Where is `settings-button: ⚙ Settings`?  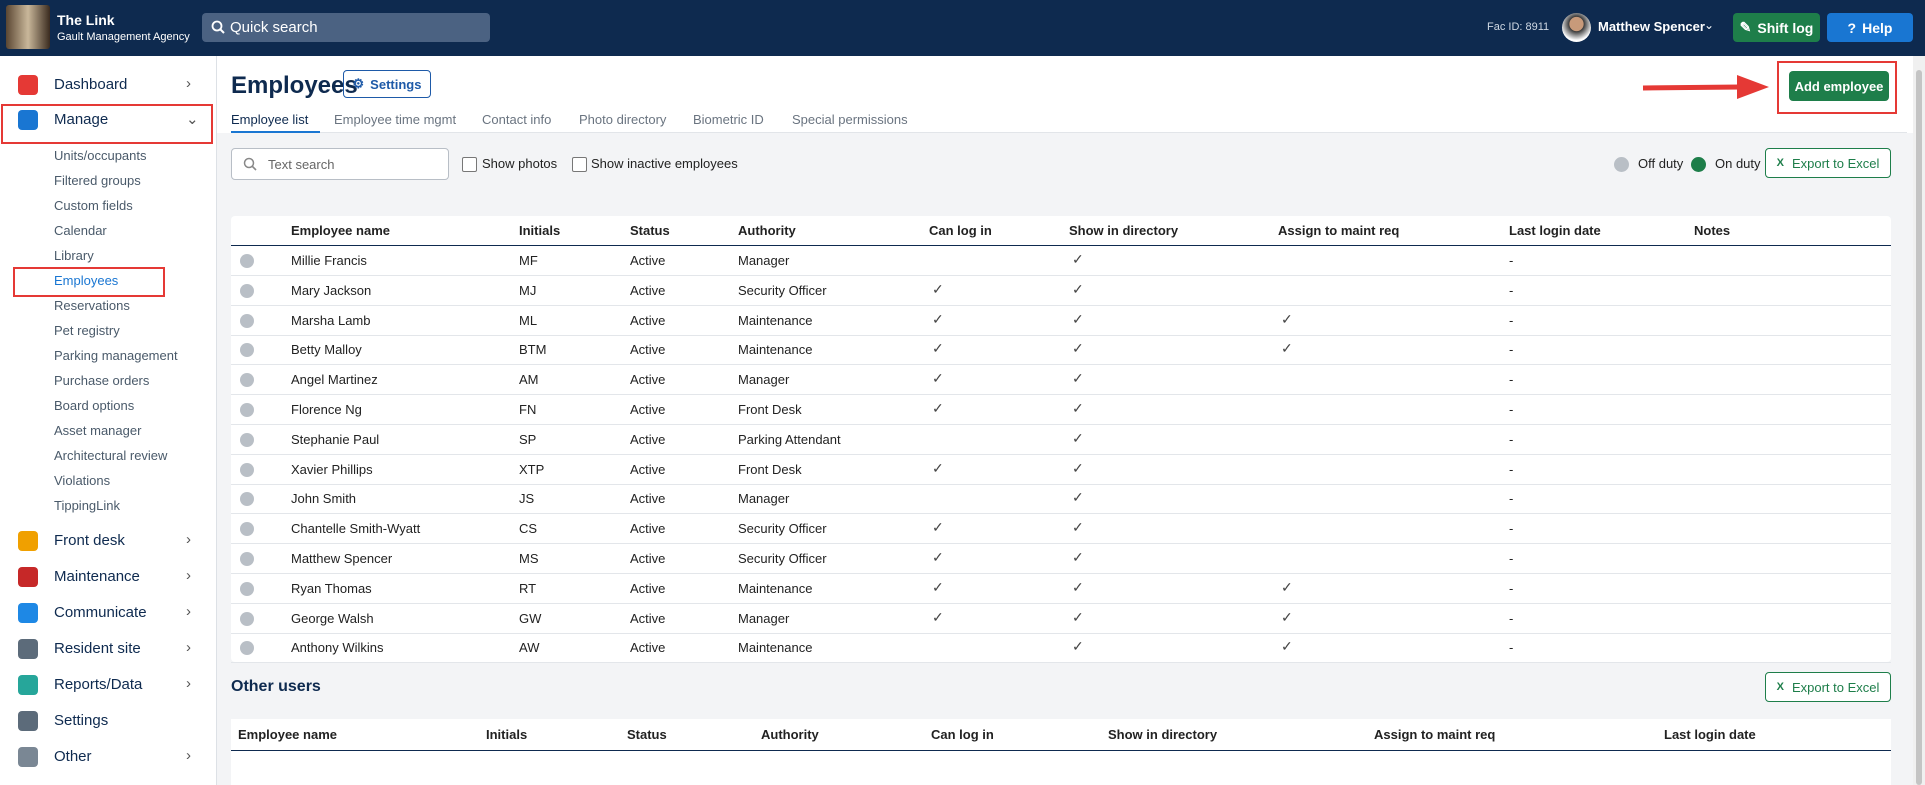
settings-button: ⚙ Settings is located at coordinates (387, 84).